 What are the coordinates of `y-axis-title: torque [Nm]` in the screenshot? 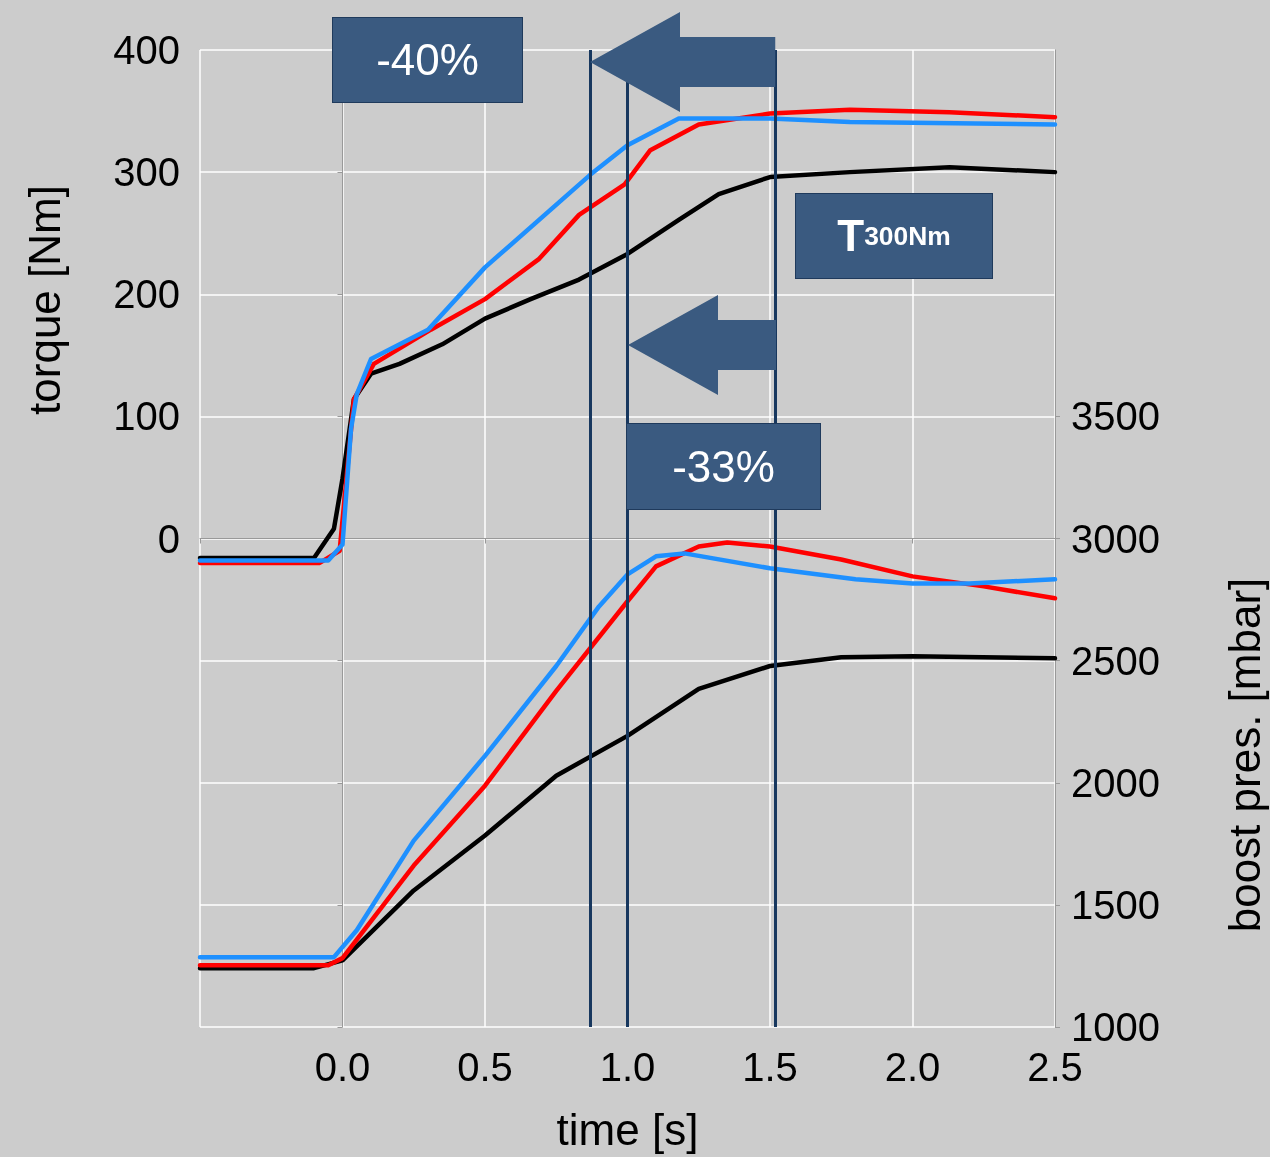 It's located at (44, 300).